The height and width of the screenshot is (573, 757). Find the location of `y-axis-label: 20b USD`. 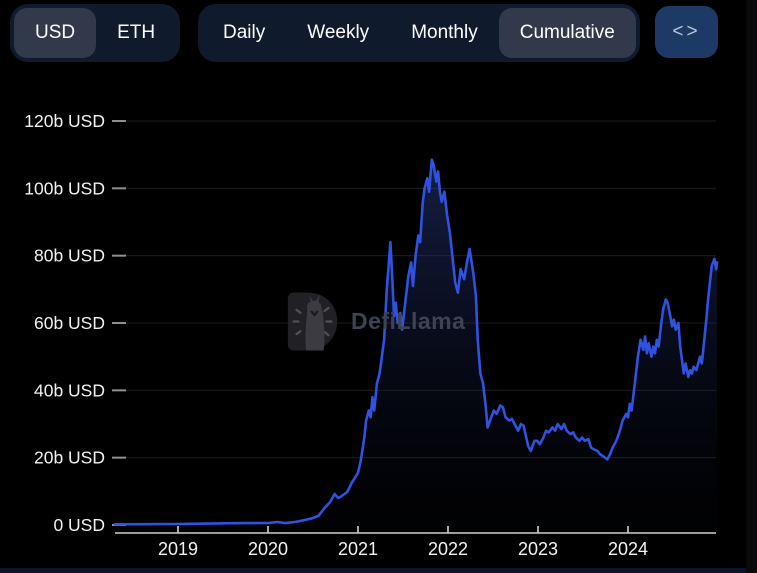

y-axis-label: 20b USD is located at coordinates (69, 458).